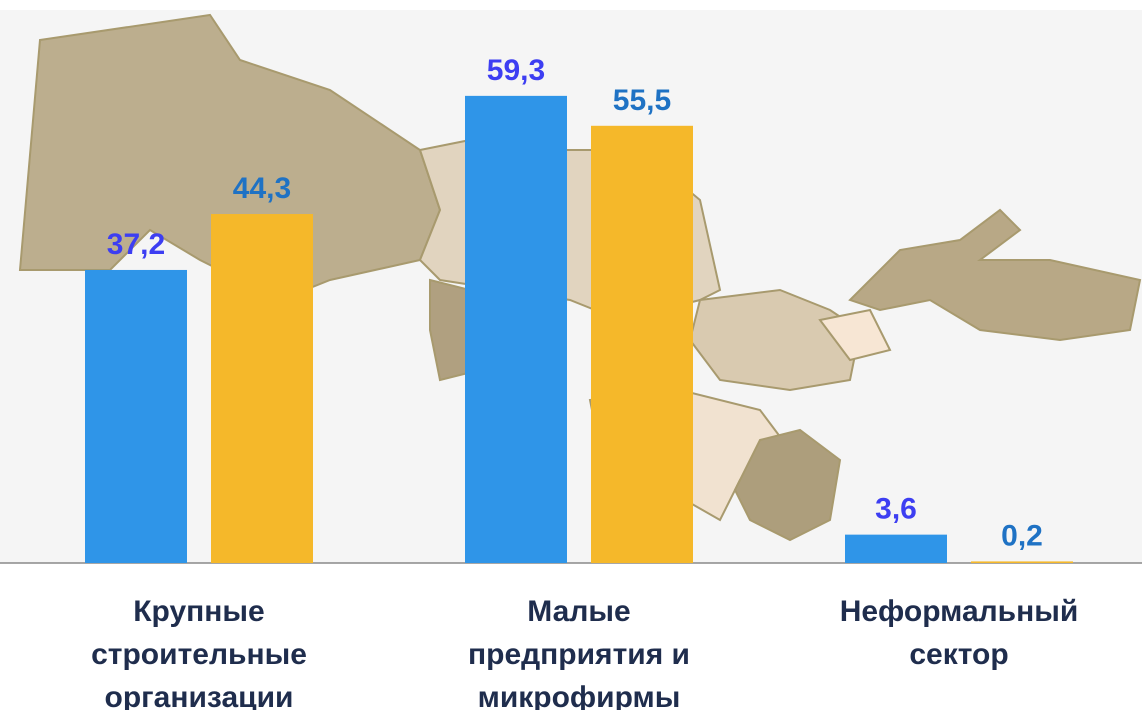 The height and width of the screenshot is (710, 1142). I want to click on data-label: 55,5, so click(642, 100).